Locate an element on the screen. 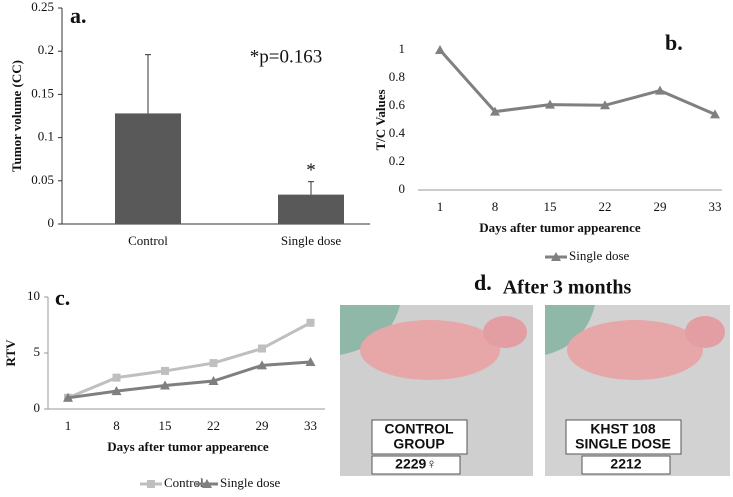 This screenshot has width=733, height=497. panel-label: c. is located at coordinates (62, 297).